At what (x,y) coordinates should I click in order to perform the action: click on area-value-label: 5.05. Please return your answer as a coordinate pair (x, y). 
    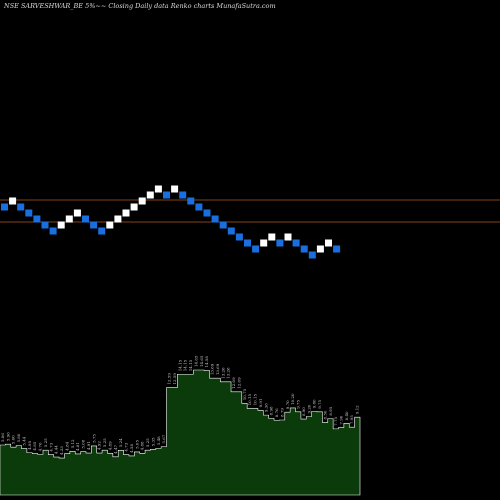
    Looking at the image, I should click on (136, 444).